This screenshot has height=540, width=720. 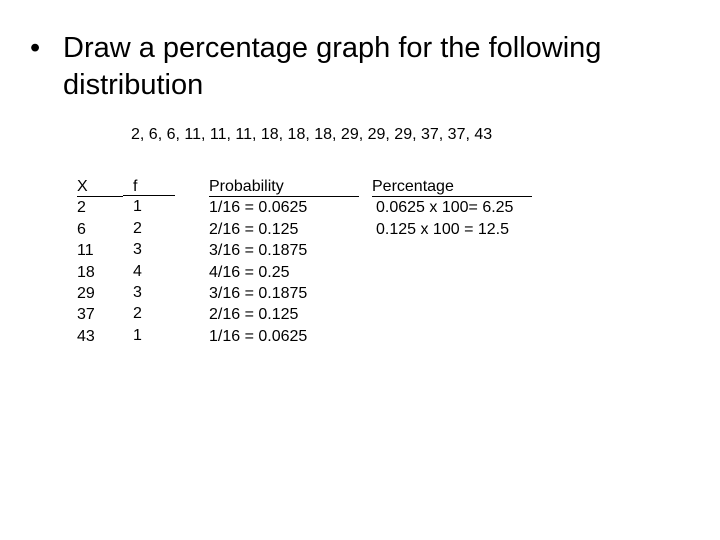 What do you see at coordinates (100, 261) in the screenshot?
I see `column-x: X 2 6 11 18 29 37 43` at bounding box center [100, 261].